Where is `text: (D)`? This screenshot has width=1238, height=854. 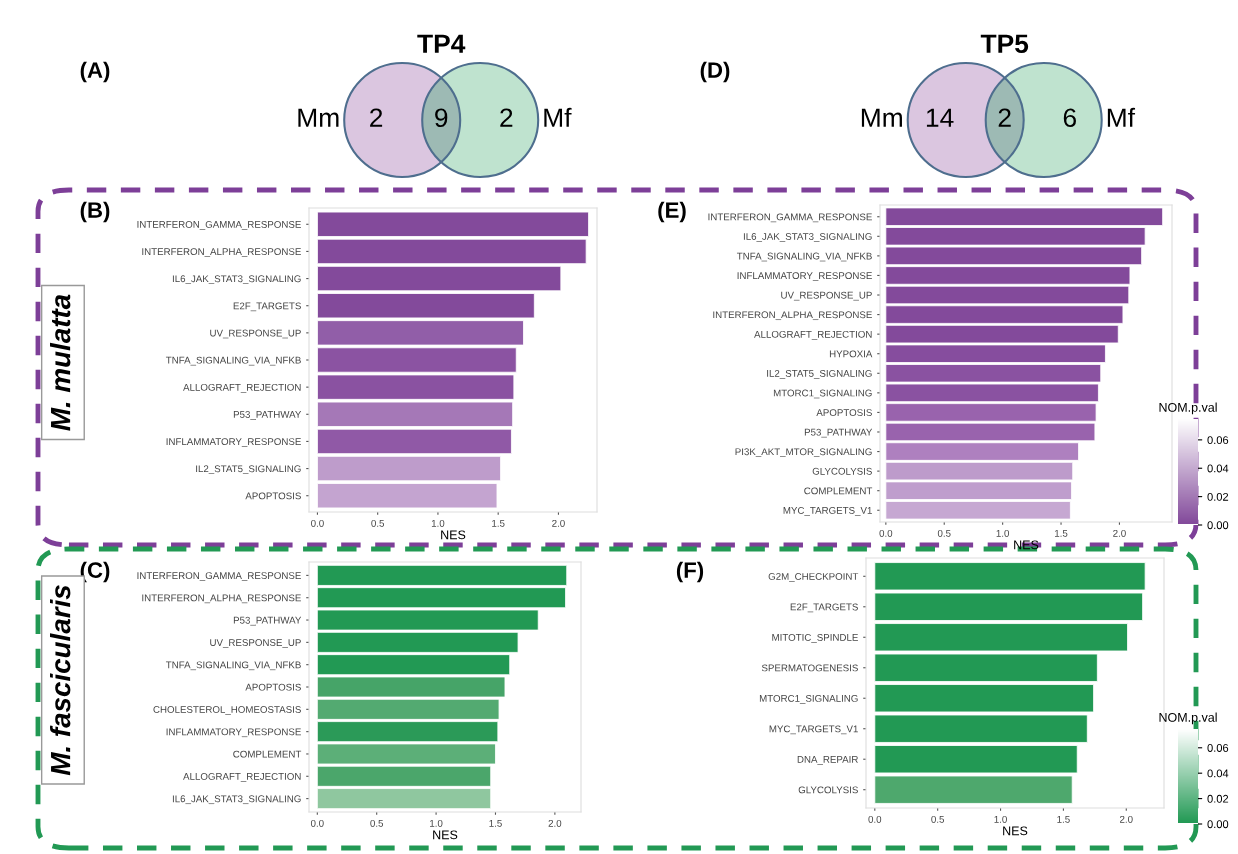
text: (D) is located at coordinates (715, 72).